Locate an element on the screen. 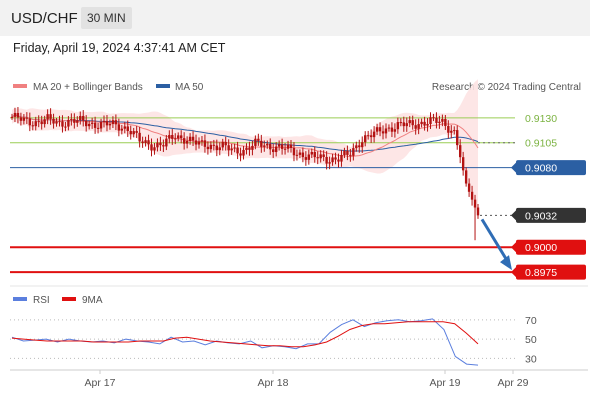  ma20-legend-label: MA 20 + Bollinger Bands is located at coordinates (88, 87).